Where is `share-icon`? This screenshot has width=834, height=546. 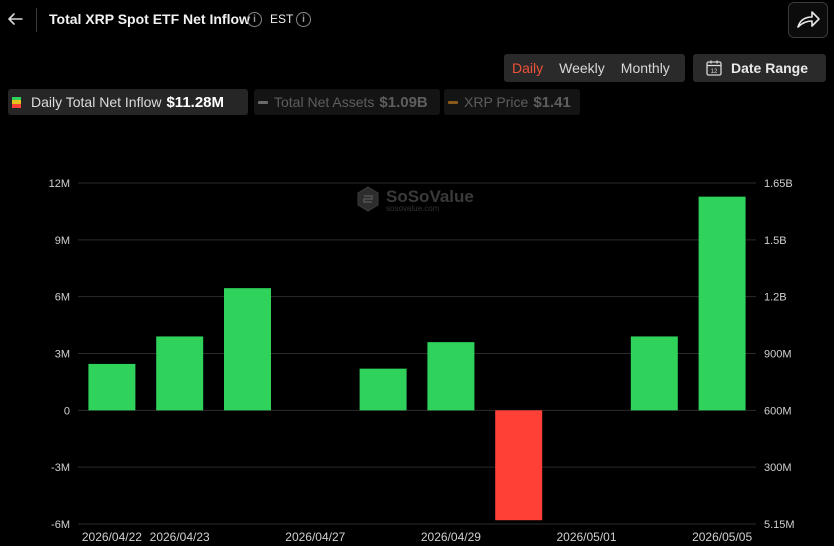 share-icon is located at coordinates (808, 19).